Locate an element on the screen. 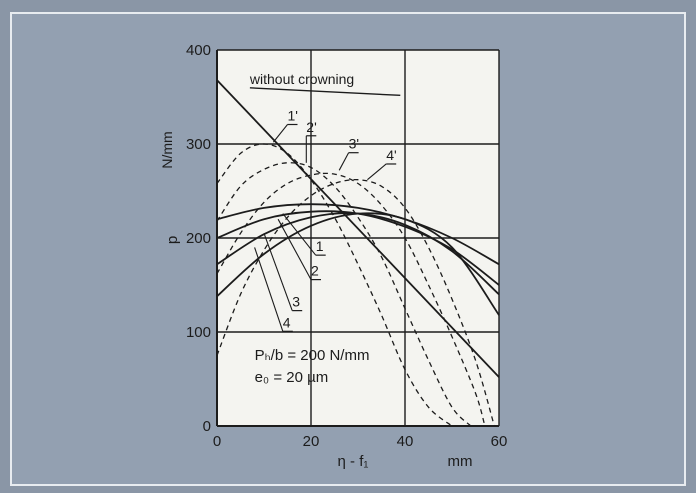  x-axis-symbol: η - f₁ is located at coordinates (353, 461).